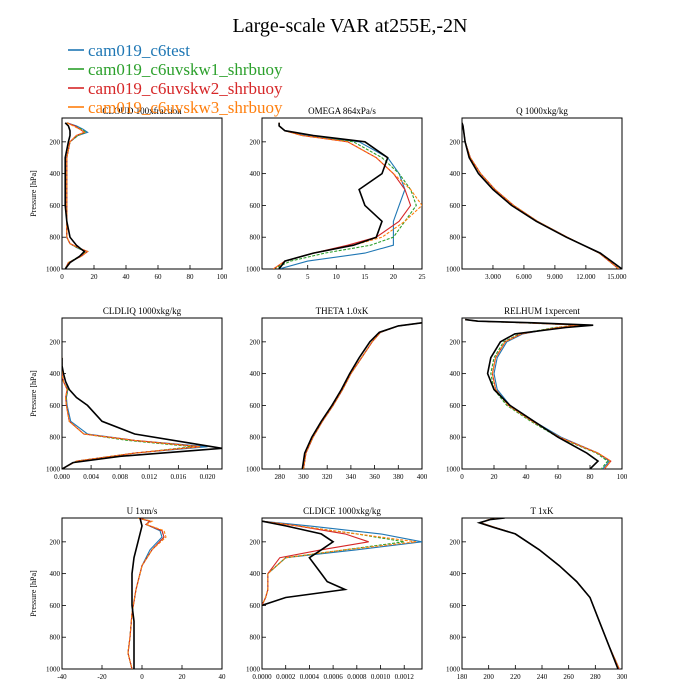 Image resolution: width=700 pixels, height=700 pixels. What do you see at coordinates (462, 677) in the screenshot?
I see `x-tick-label: 180` at bounding box center [462, 677].